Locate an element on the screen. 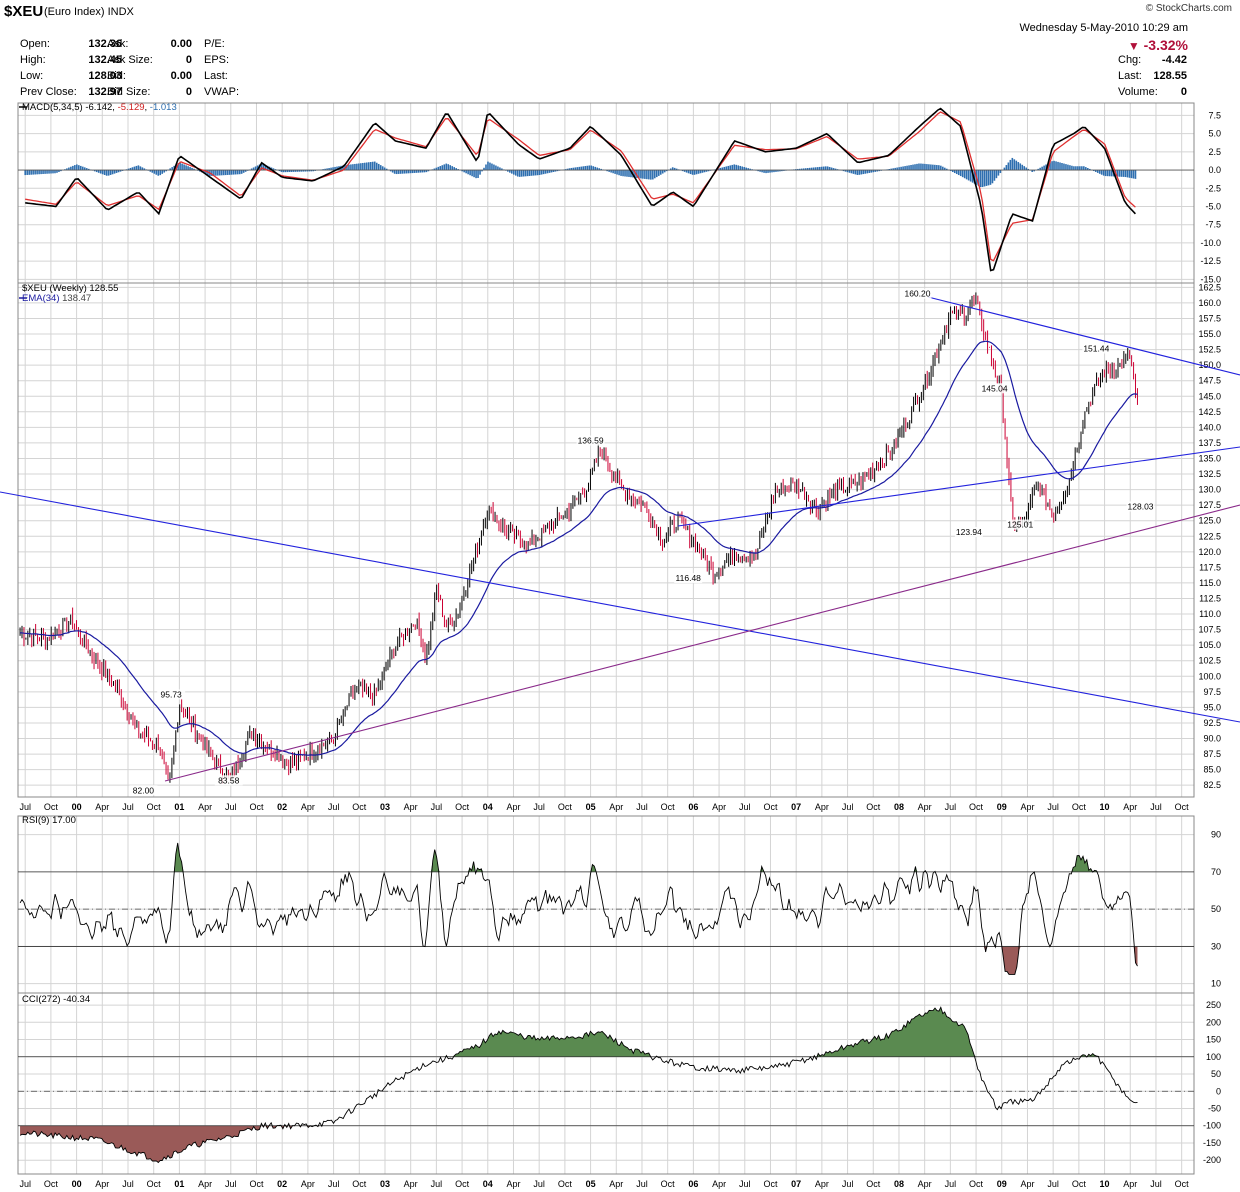  cci-overbought-fill is located at coordinates (579, 1032).